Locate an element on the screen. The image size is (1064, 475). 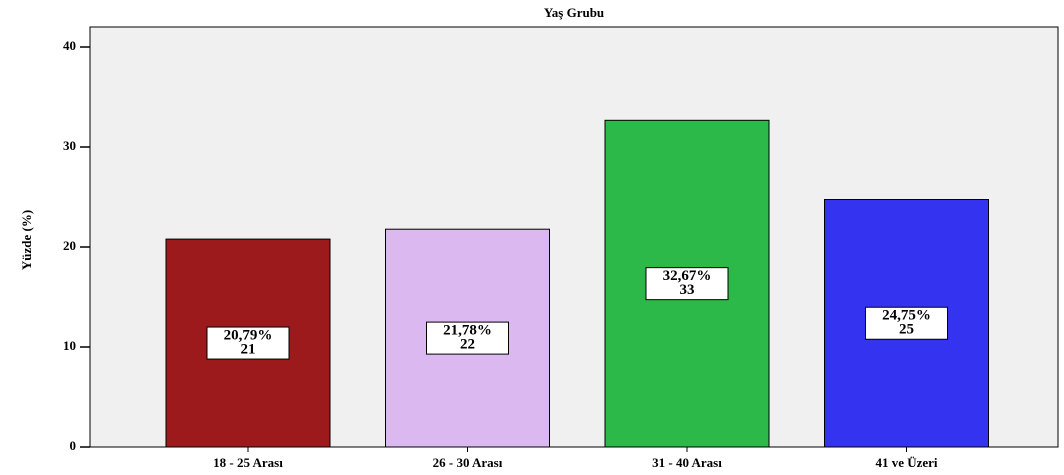
x-tick-label: 41 ve Üzeri is located at coordinates (906, 462).